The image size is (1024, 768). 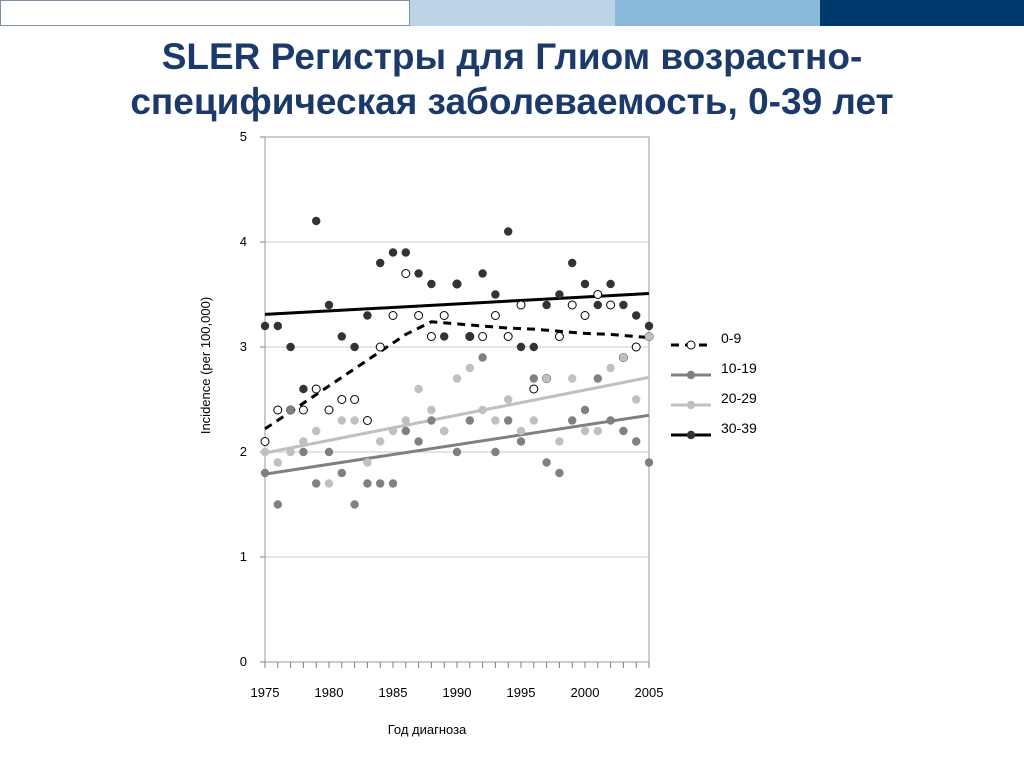 I want to click on legend: 0-9 10-19 20-29 30-39, so click(x=714, y=385).